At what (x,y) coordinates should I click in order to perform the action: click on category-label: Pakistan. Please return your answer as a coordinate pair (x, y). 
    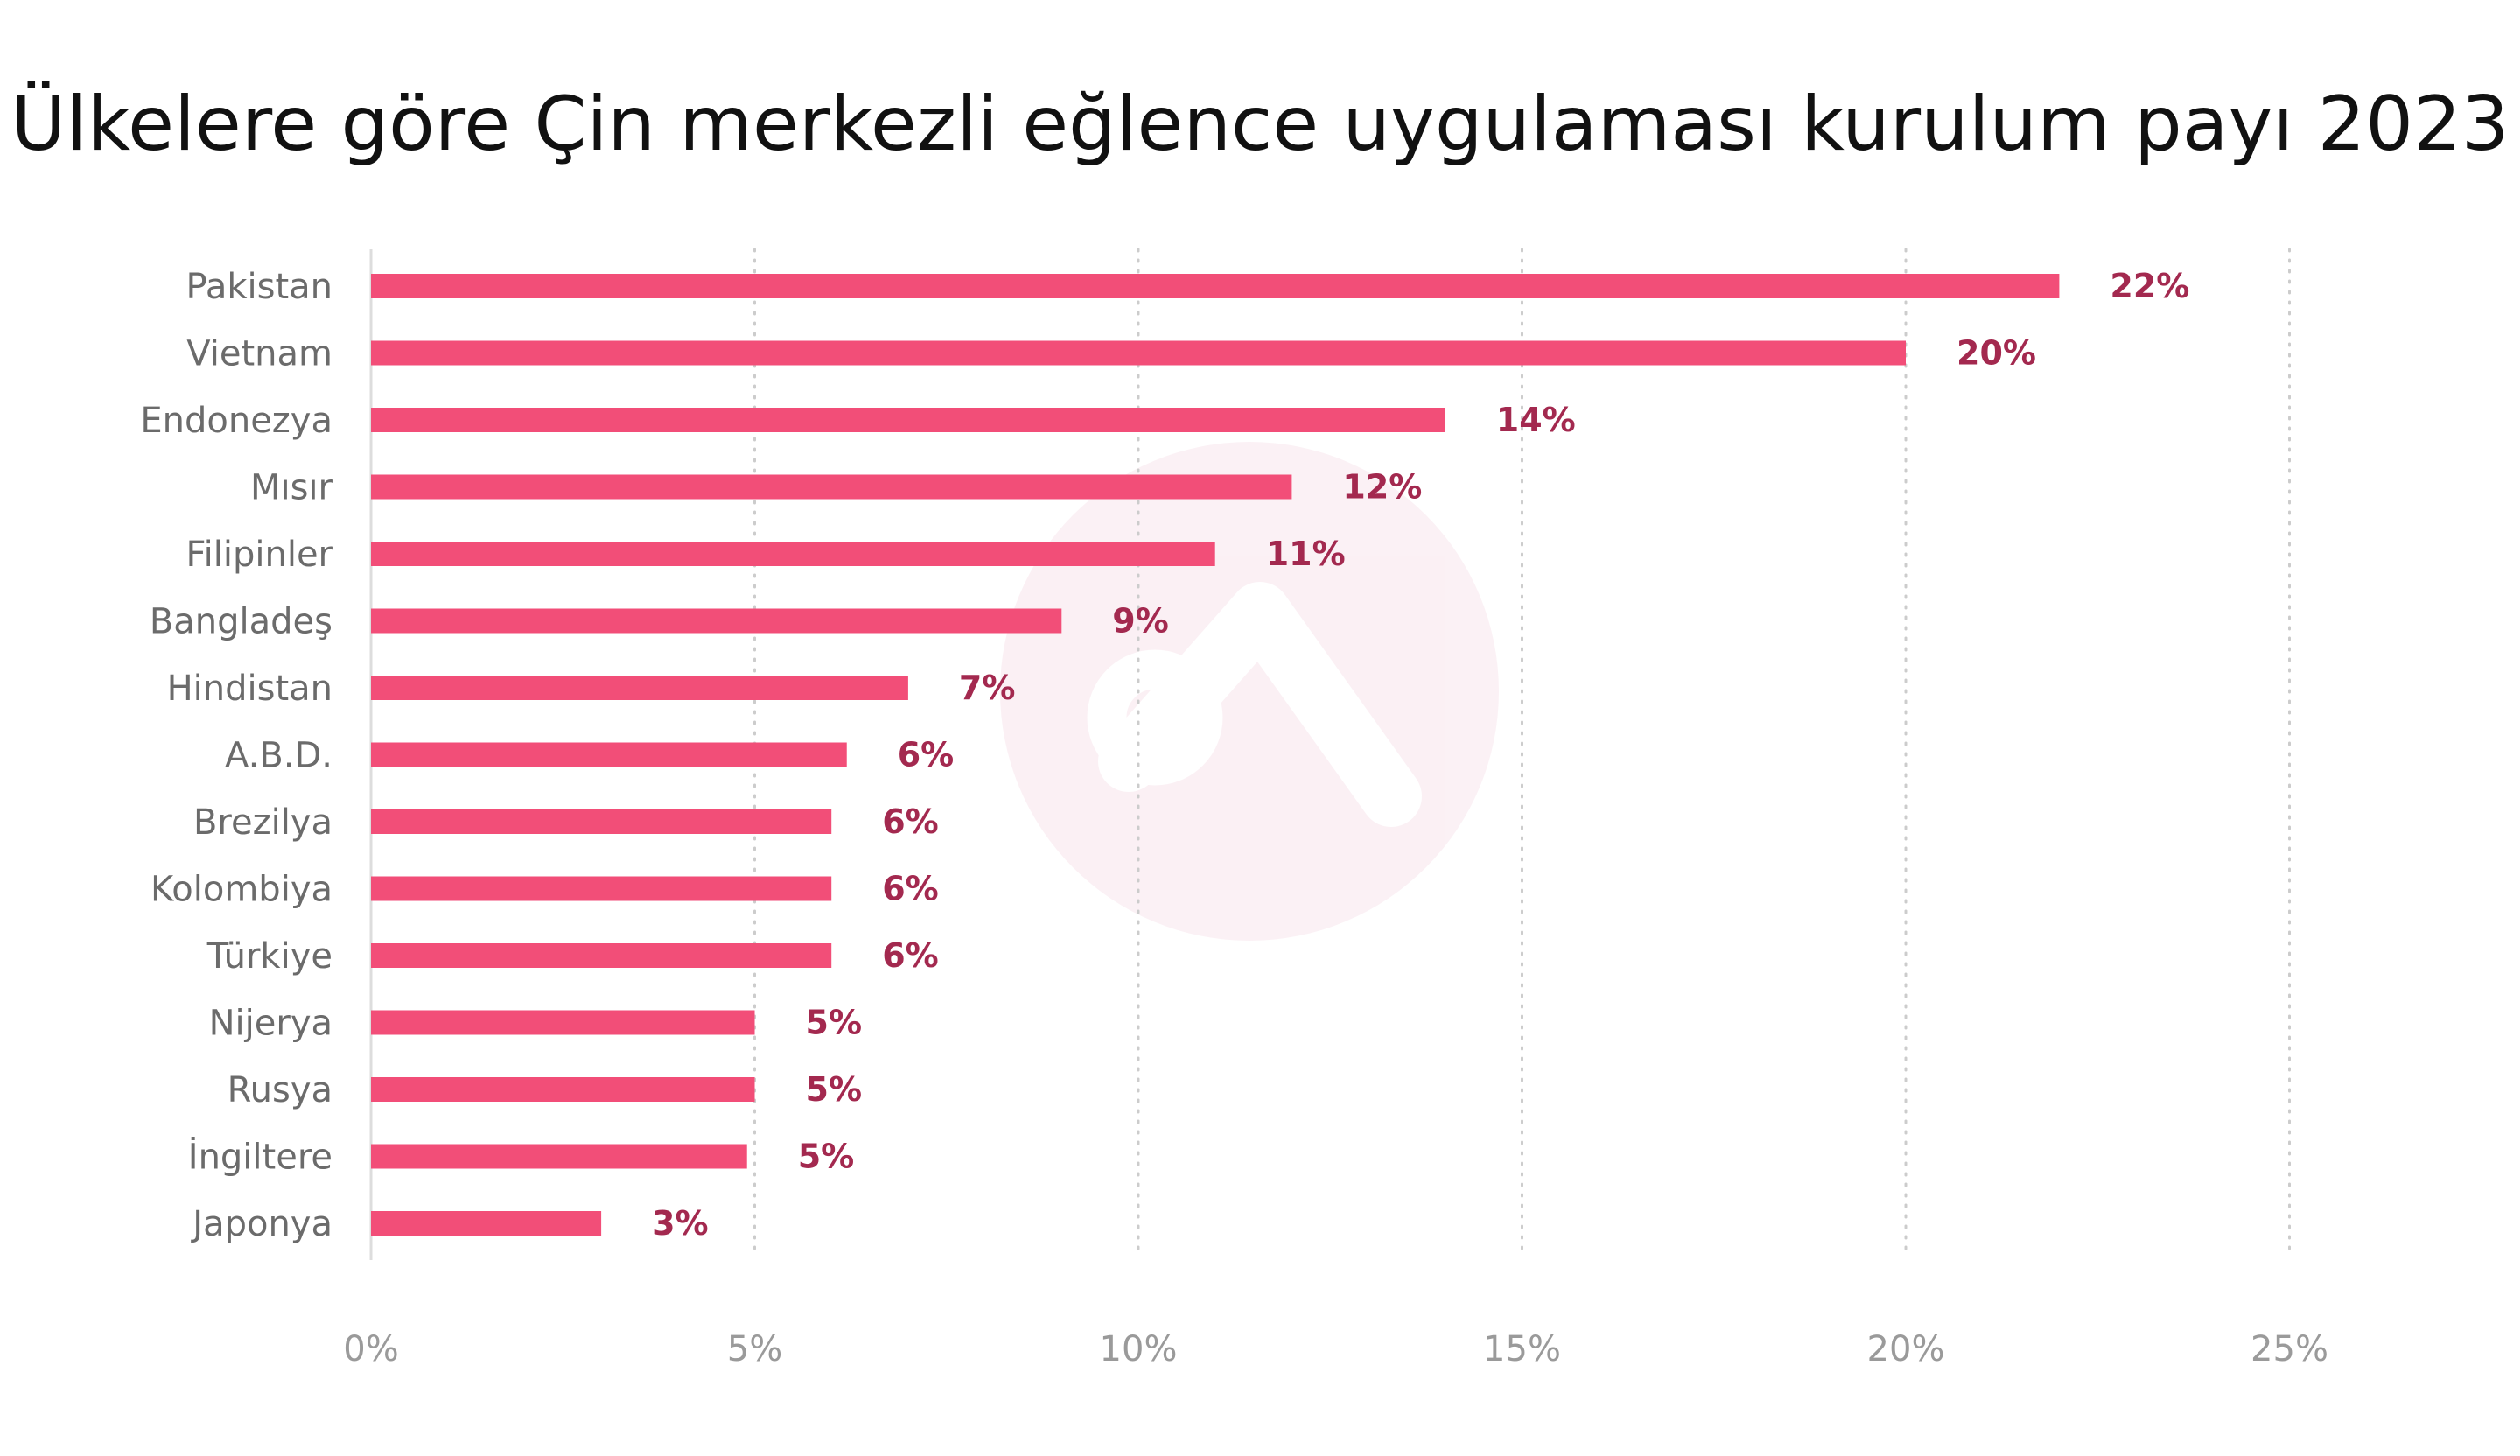
    Looking at the image, I should click on (259, 287).